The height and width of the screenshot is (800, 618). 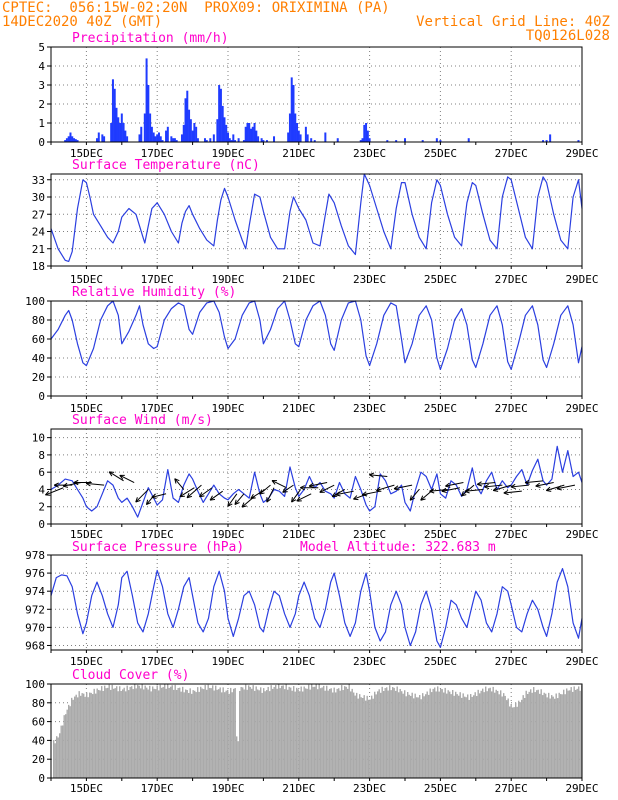 What do you see at coordinates (38, 180) in the screenshot?
I see `y-tick-label: 33` at bounding box center [38, 180].